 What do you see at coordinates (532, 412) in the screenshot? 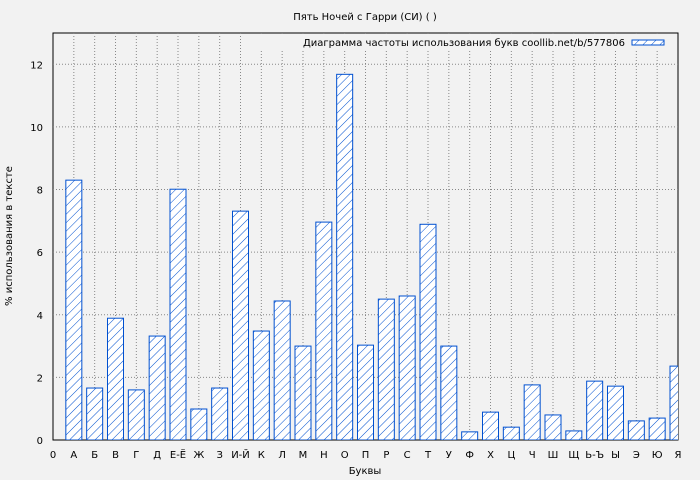
I see `bar-Ч` at bounding box center [532, 412].